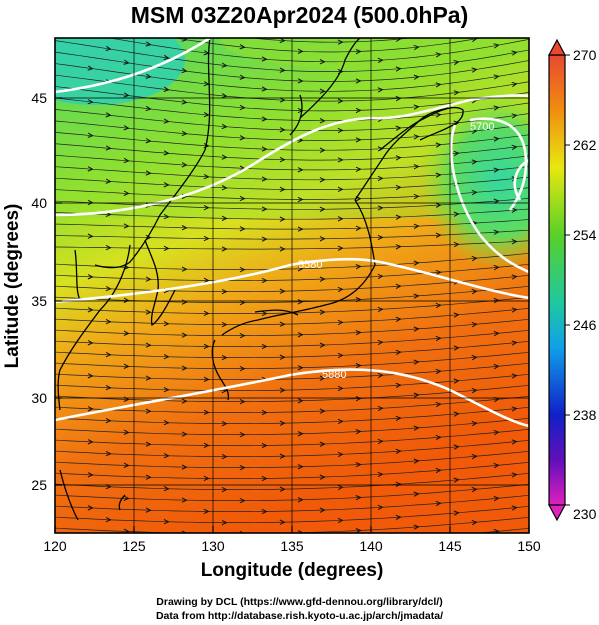  I want to click on colorbar-max-triangle, so click(557, 47).